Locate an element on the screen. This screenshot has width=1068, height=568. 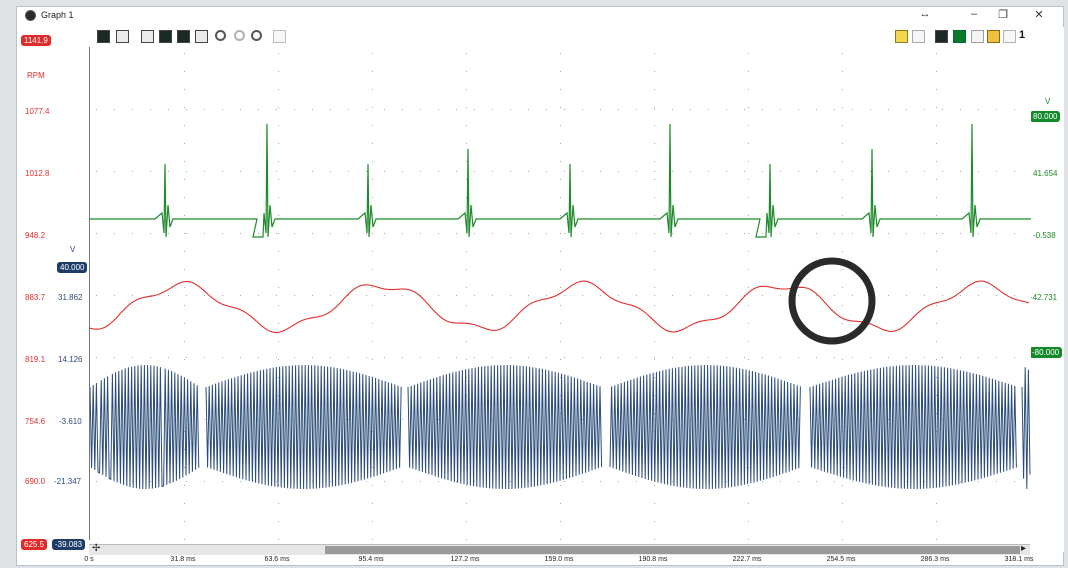
resize-button: ↔ is located at coordinates (925, 14).